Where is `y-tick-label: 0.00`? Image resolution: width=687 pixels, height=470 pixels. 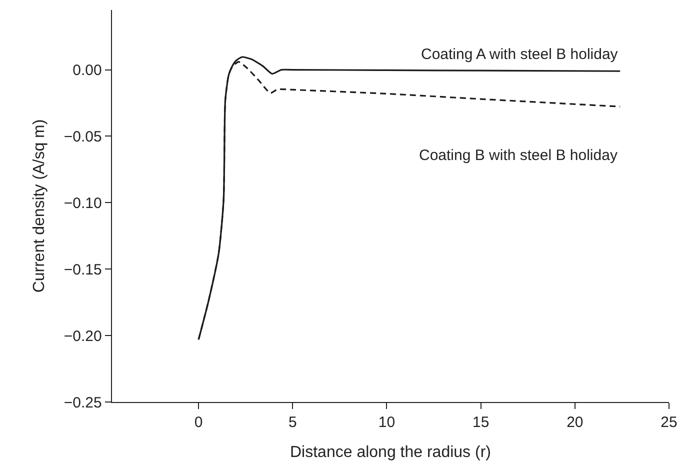 y-tick-label: 0.00 is located at coordinates (87, 71).